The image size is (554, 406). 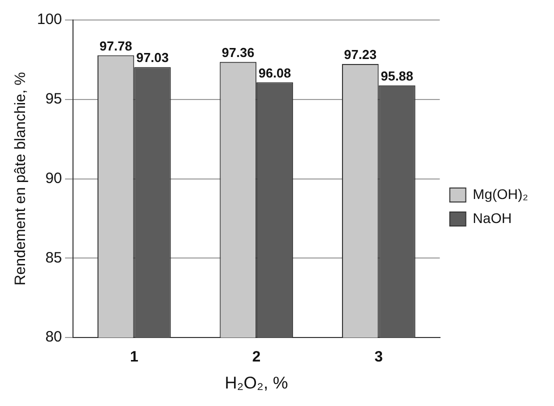 What do you see at coordinates (256, 357) in the screenshot?
I see `x-tick-label: 2` at bounding box center [256, 357].